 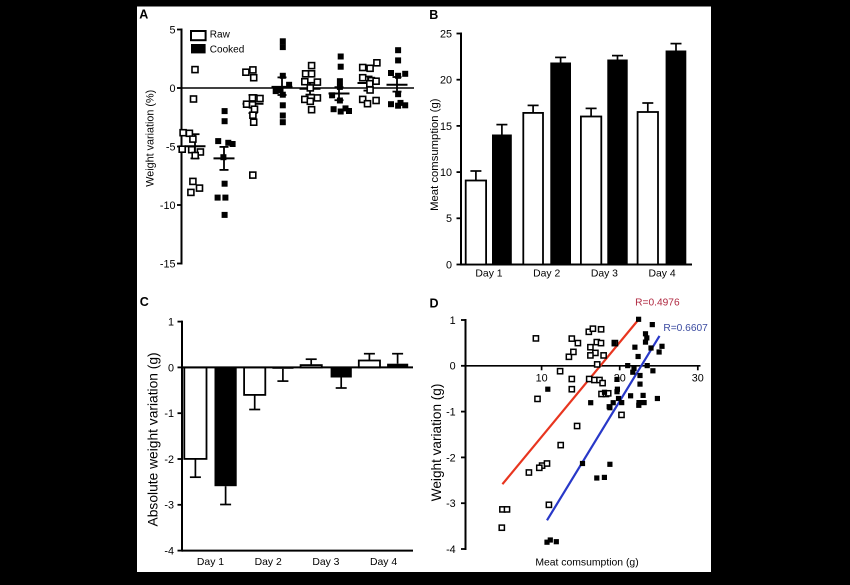 What do you see at coordinates (657, 303) in the screenshot?
I see `svg-text: R=0.4976` at bounding box center [657, 303].